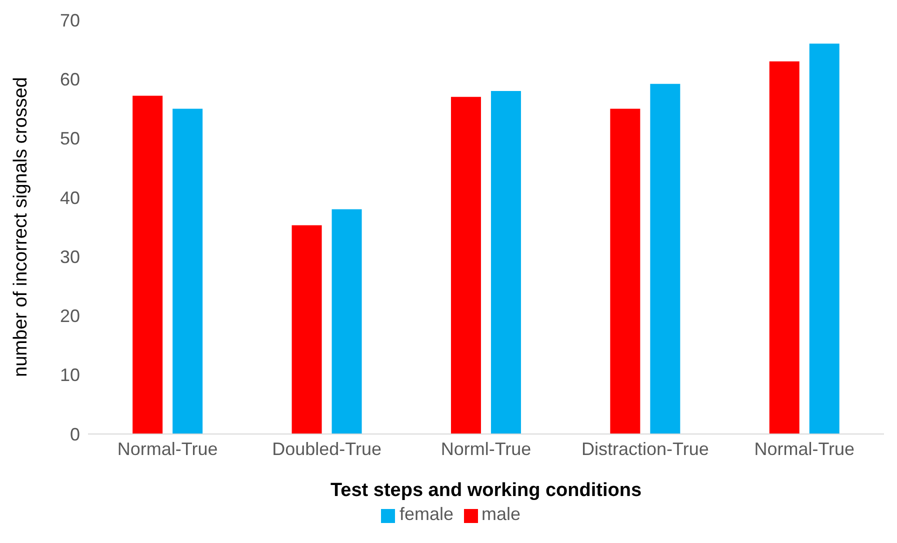  I want to click on x-tick-label: Distraction-True, so click(645, 448).